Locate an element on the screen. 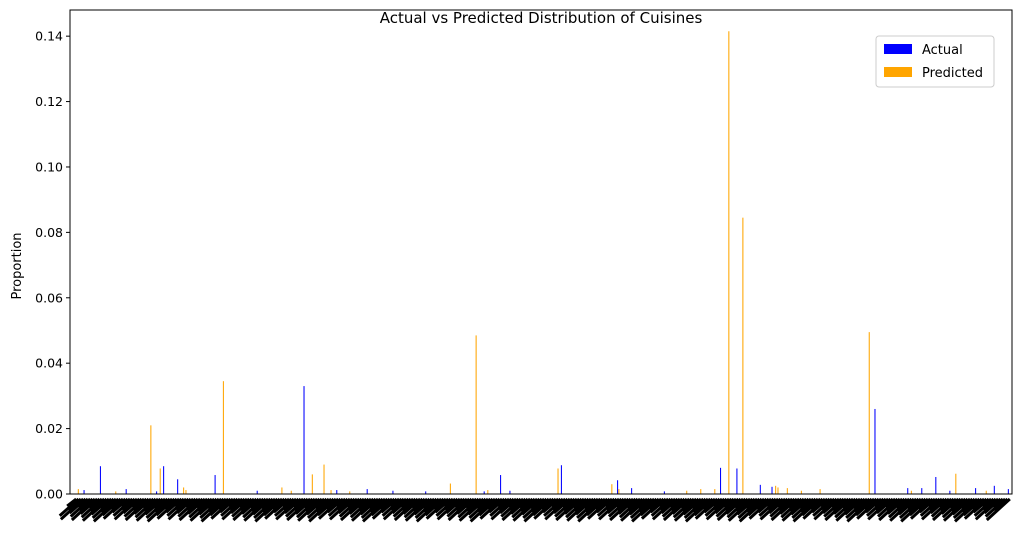  y-axis-ticks: 0.00 0.02 0.04 0.06 0.08 0.10 0.12 0.14 is located at coordinates (52, 265).